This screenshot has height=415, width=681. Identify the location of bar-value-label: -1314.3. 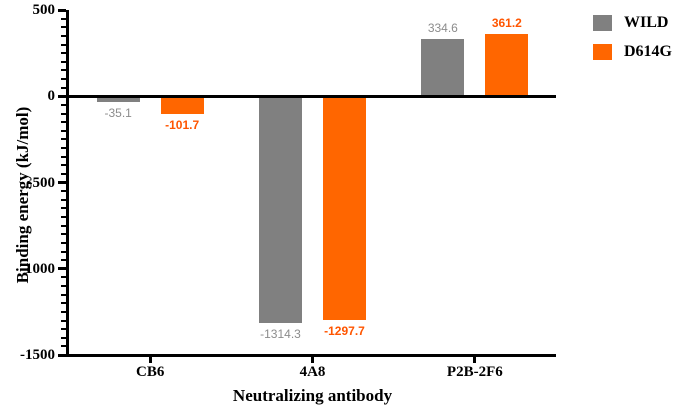
(280, 333).